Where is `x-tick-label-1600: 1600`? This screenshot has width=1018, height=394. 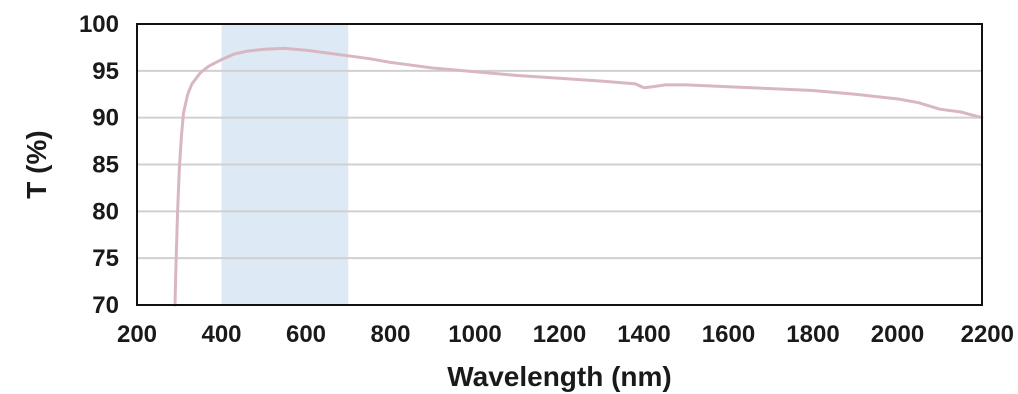
x-tick-label-1600: 1600 is located at coordinates (728, 334).